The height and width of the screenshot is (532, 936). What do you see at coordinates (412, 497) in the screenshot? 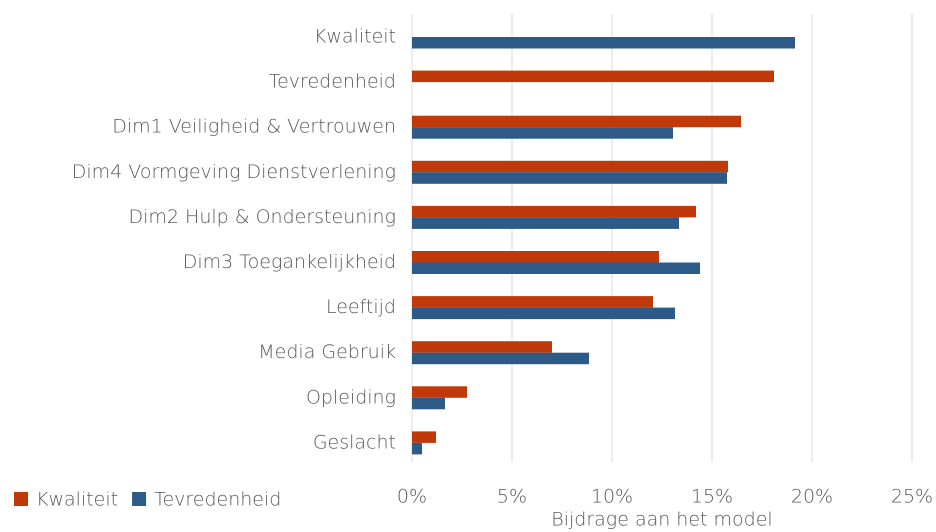
I see `x-tick-label: 0%` at bounding box center [412, 497].